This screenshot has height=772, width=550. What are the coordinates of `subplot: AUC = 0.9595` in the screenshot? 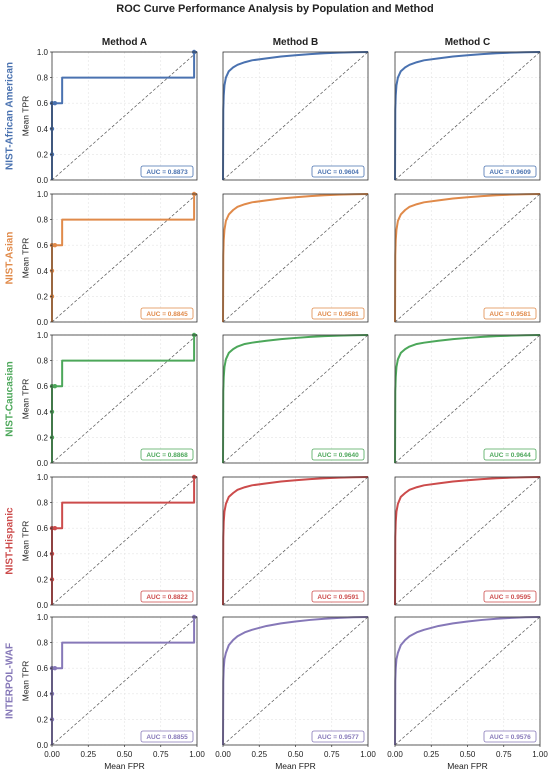 It's located at (467, 541).